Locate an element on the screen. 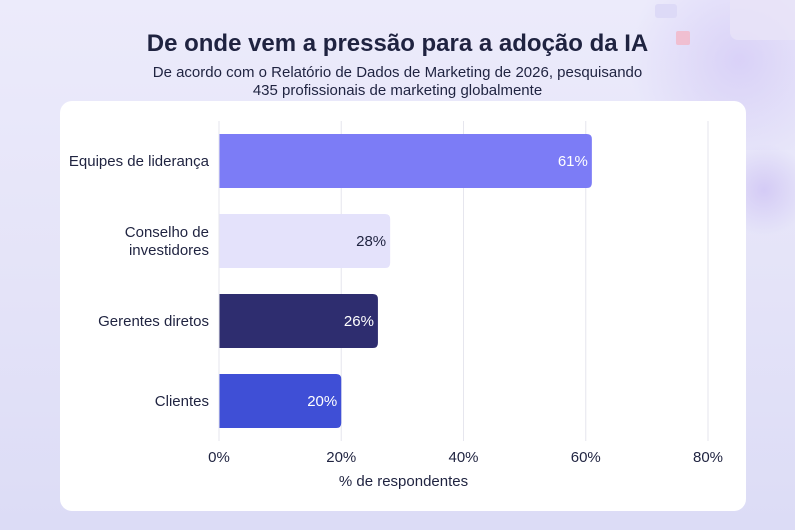 Image resolution: width=795 pixels, height=530 pixels. category-label: Equipes de liderança is located at coordinates (139, 161).